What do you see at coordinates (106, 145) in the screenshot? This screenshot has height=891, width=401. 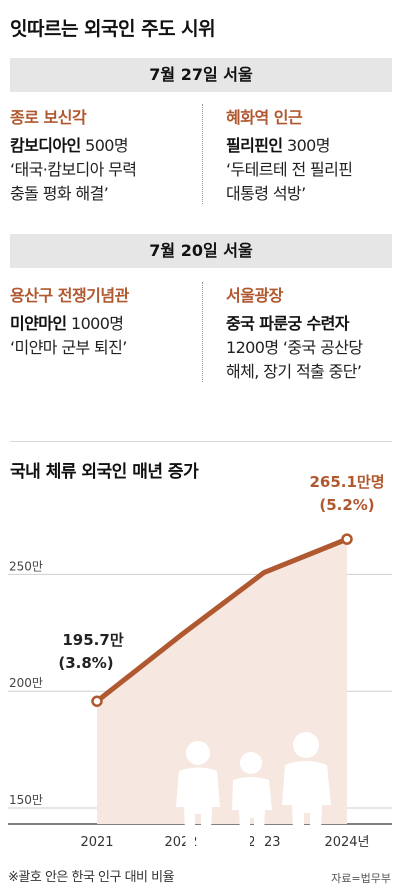 I see `protest-count: 500명` at bounding box center [106, 145].